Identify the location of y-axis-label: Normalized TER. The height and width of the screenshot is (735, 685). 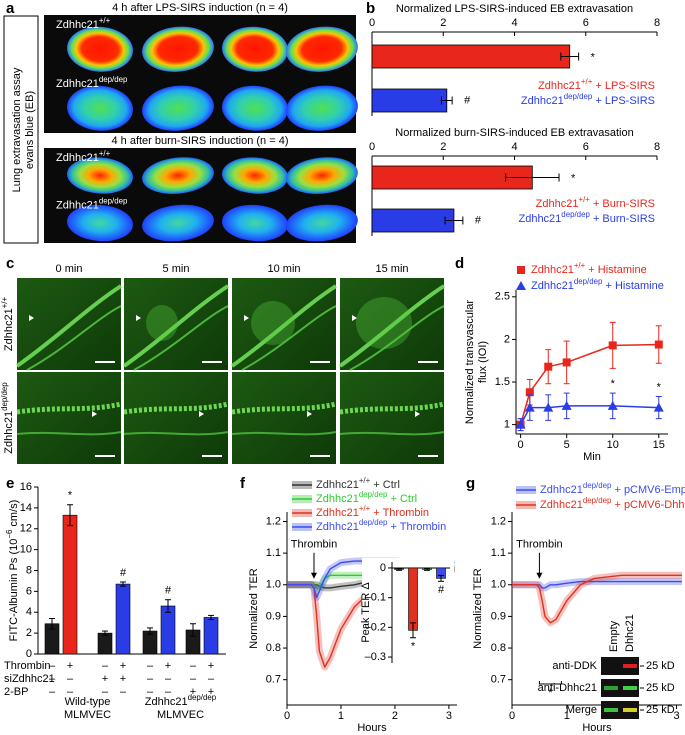
(254, 608).